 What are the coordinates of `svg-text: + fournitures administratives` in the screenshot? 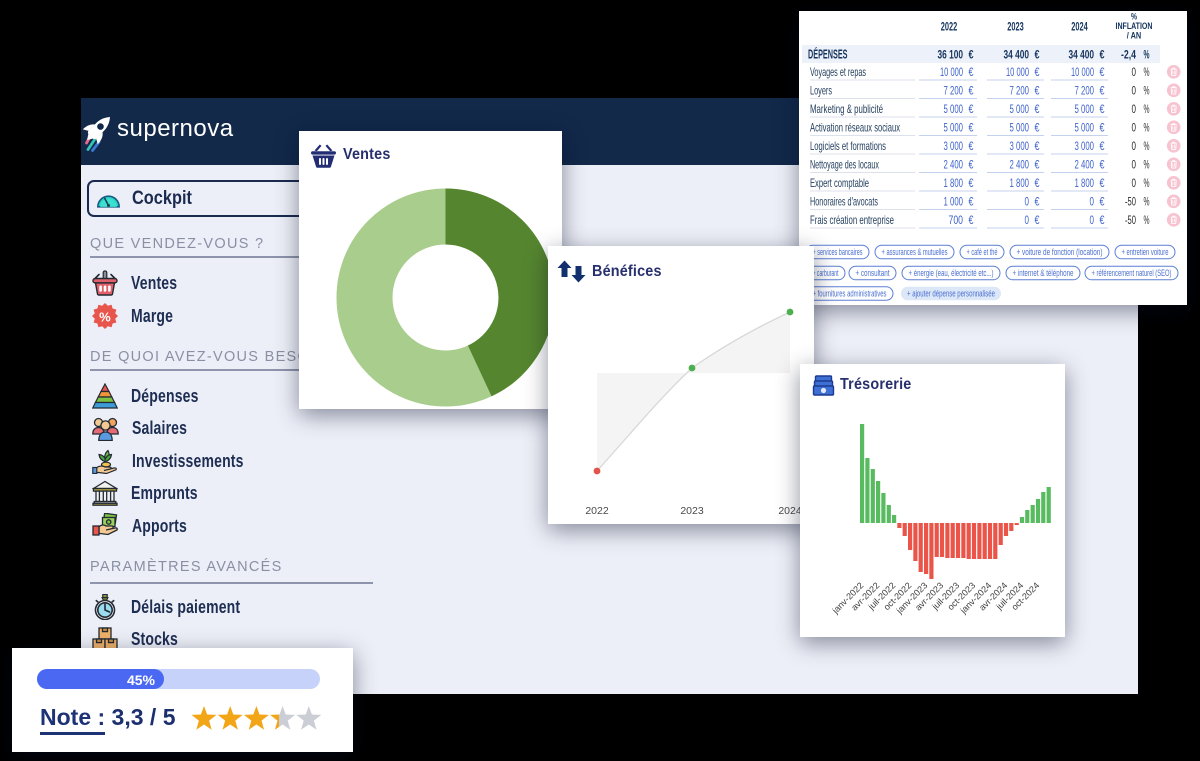 It's located at (850, 293).